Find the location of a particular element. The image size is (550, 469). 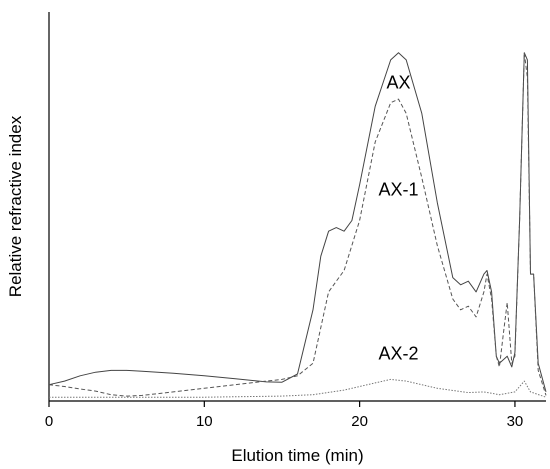

series-label-ax: AX is located at coordinates (398, 82).